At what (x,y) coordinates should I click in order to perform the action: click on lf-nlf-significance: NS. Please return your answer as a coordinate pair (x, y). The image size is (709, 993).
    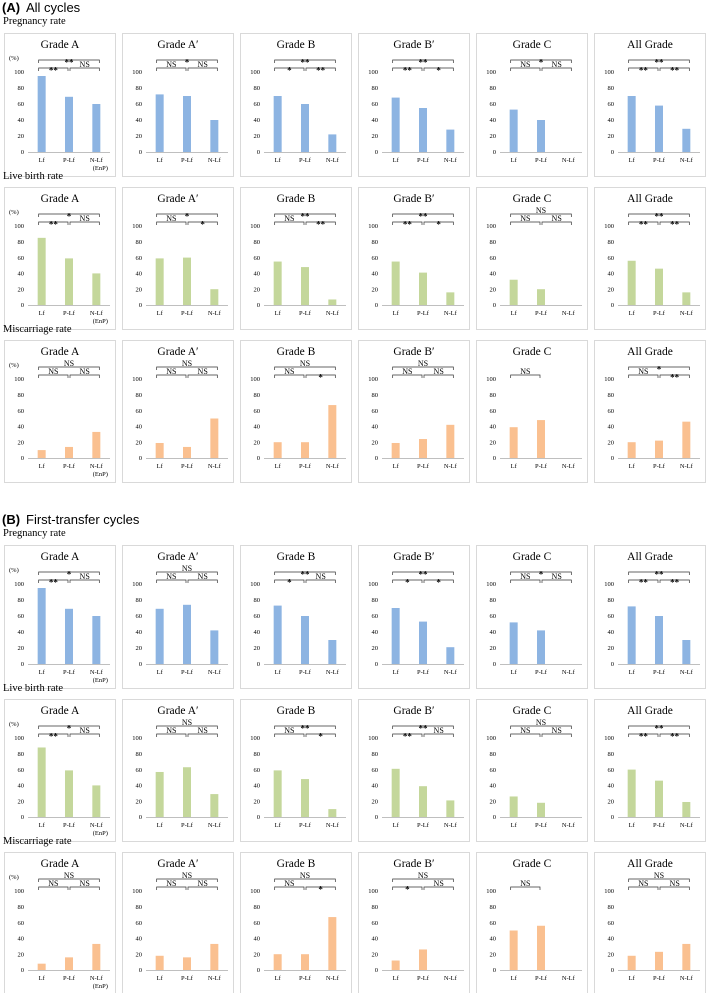
    Looking at the image, I should click on (69, 363).